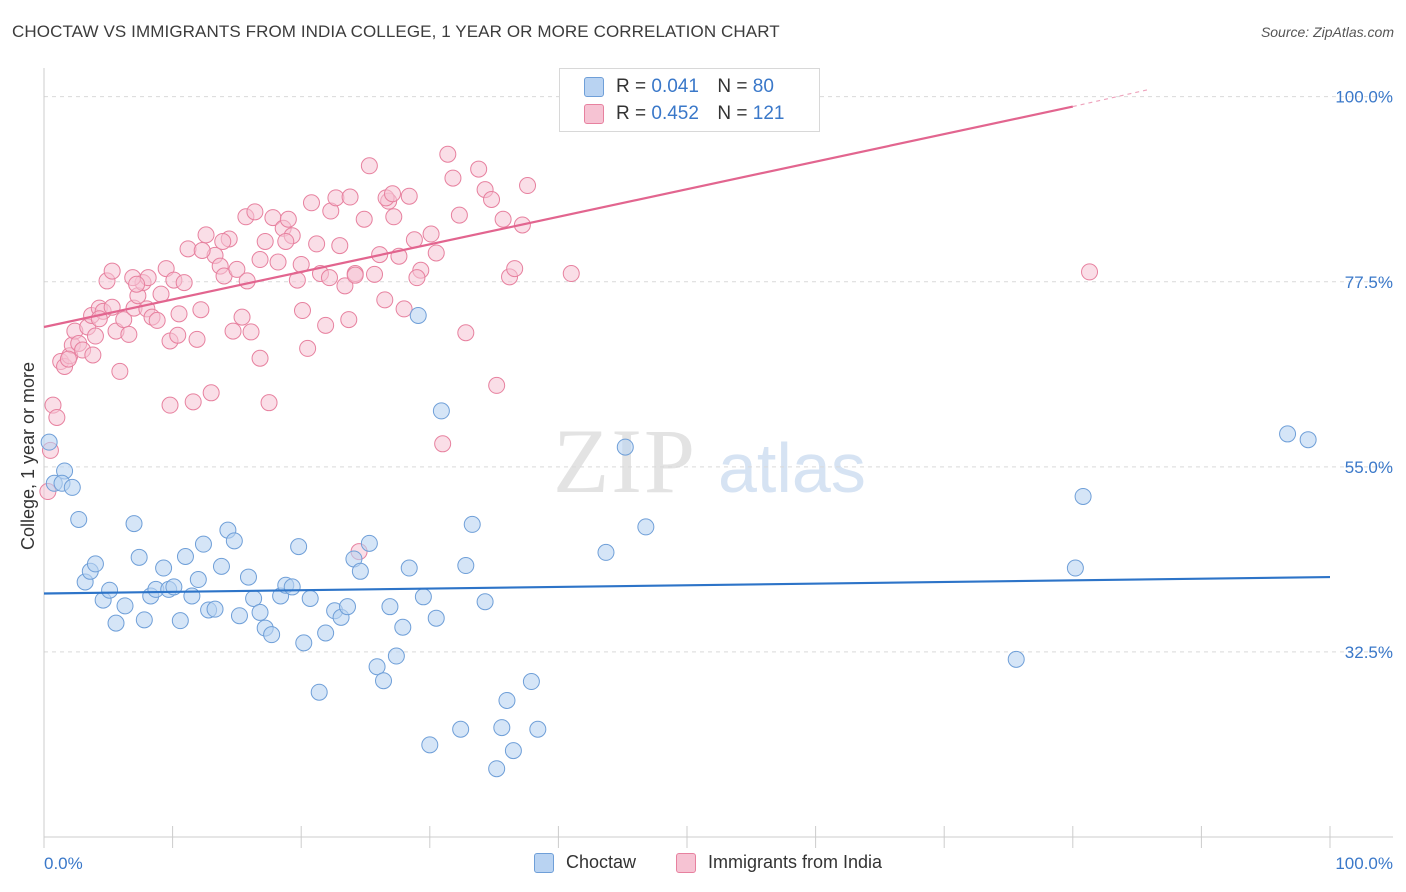 Image resolution: width=1406 pixels, height=892 pixels. What do you see at coordinates (687, 585) in the screenshot?
I see `choctaw-trendline` at bounding box center [687, 585].